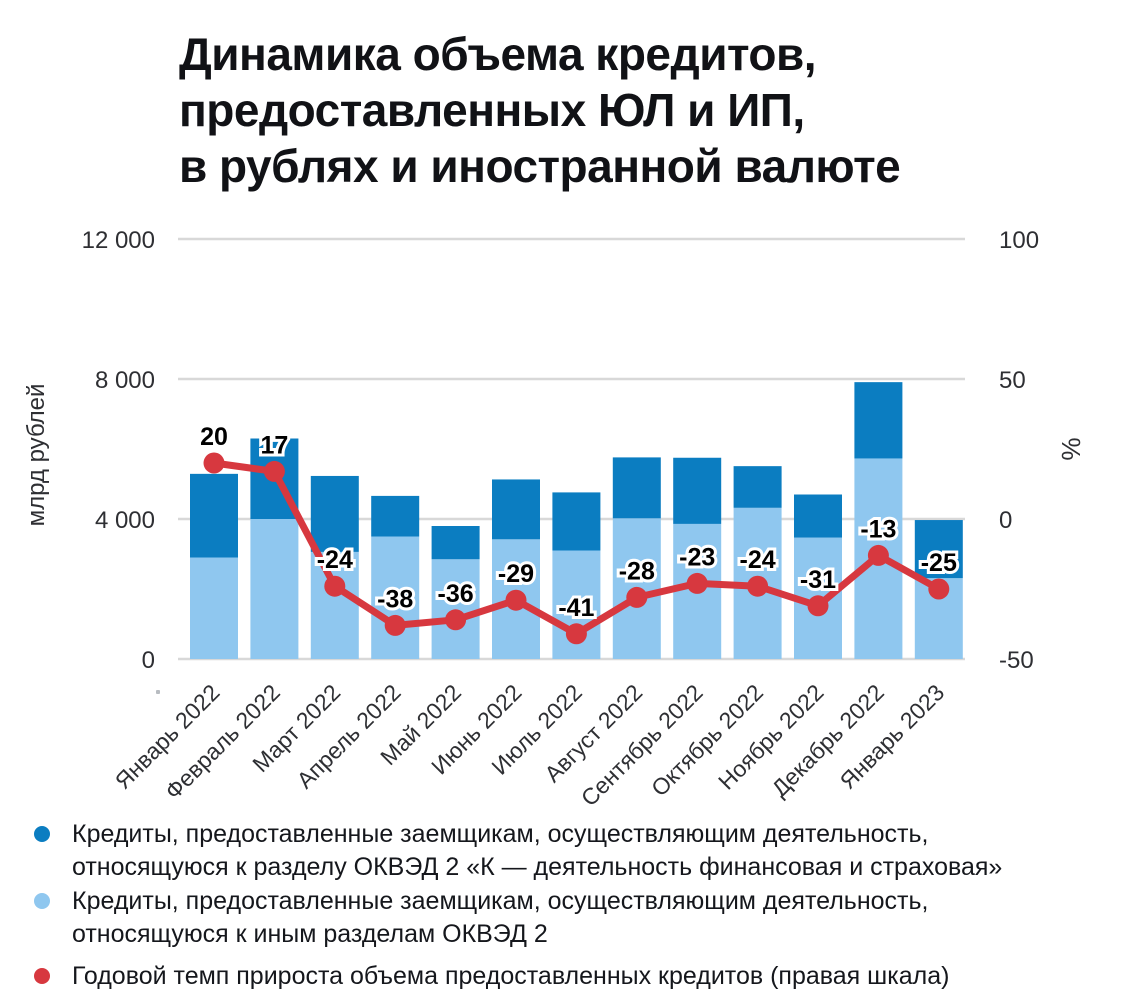  What do you see at coordinates (167, 736) in the screenshot?
I see `x-axis-tick-label: Январь 2022` at bounding box center [167, 736].